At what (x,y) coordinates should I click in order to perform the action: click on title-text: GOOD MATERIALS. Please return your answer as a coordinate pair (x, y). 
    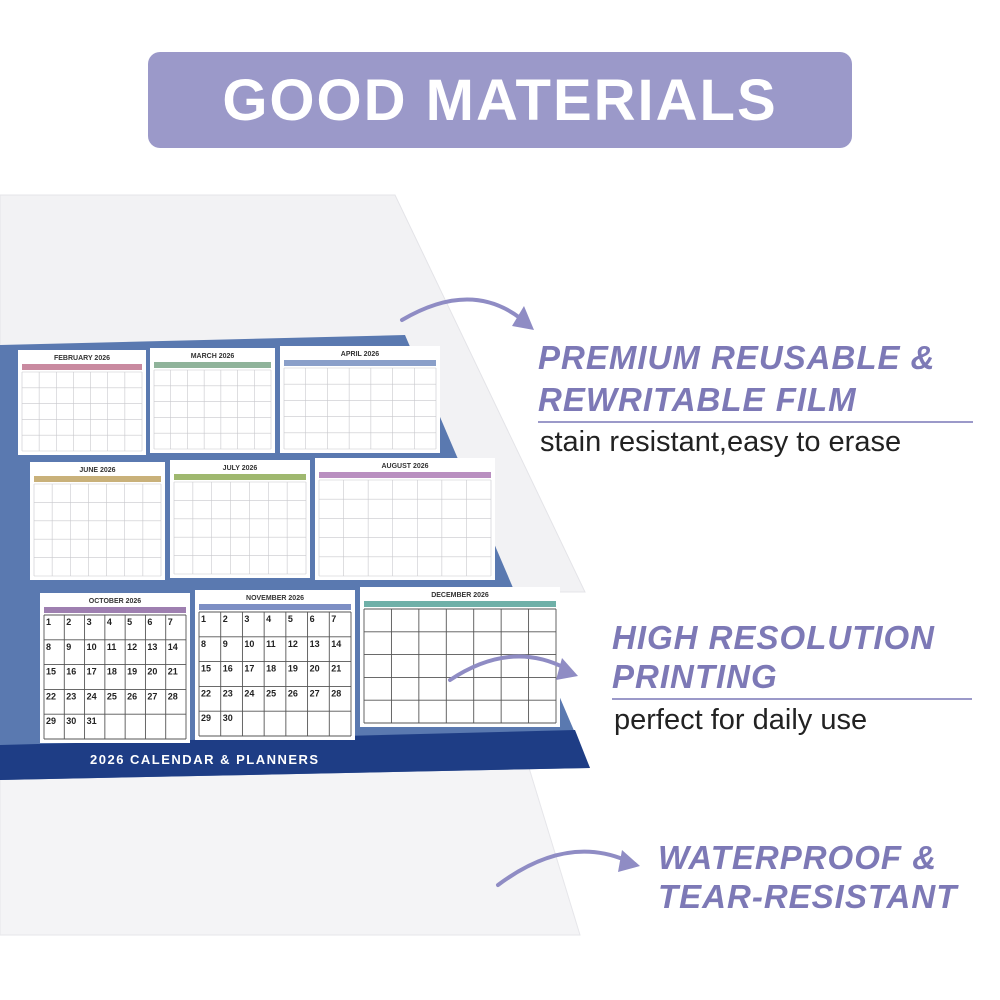
    Looking at the image, I should click on (500, 100).